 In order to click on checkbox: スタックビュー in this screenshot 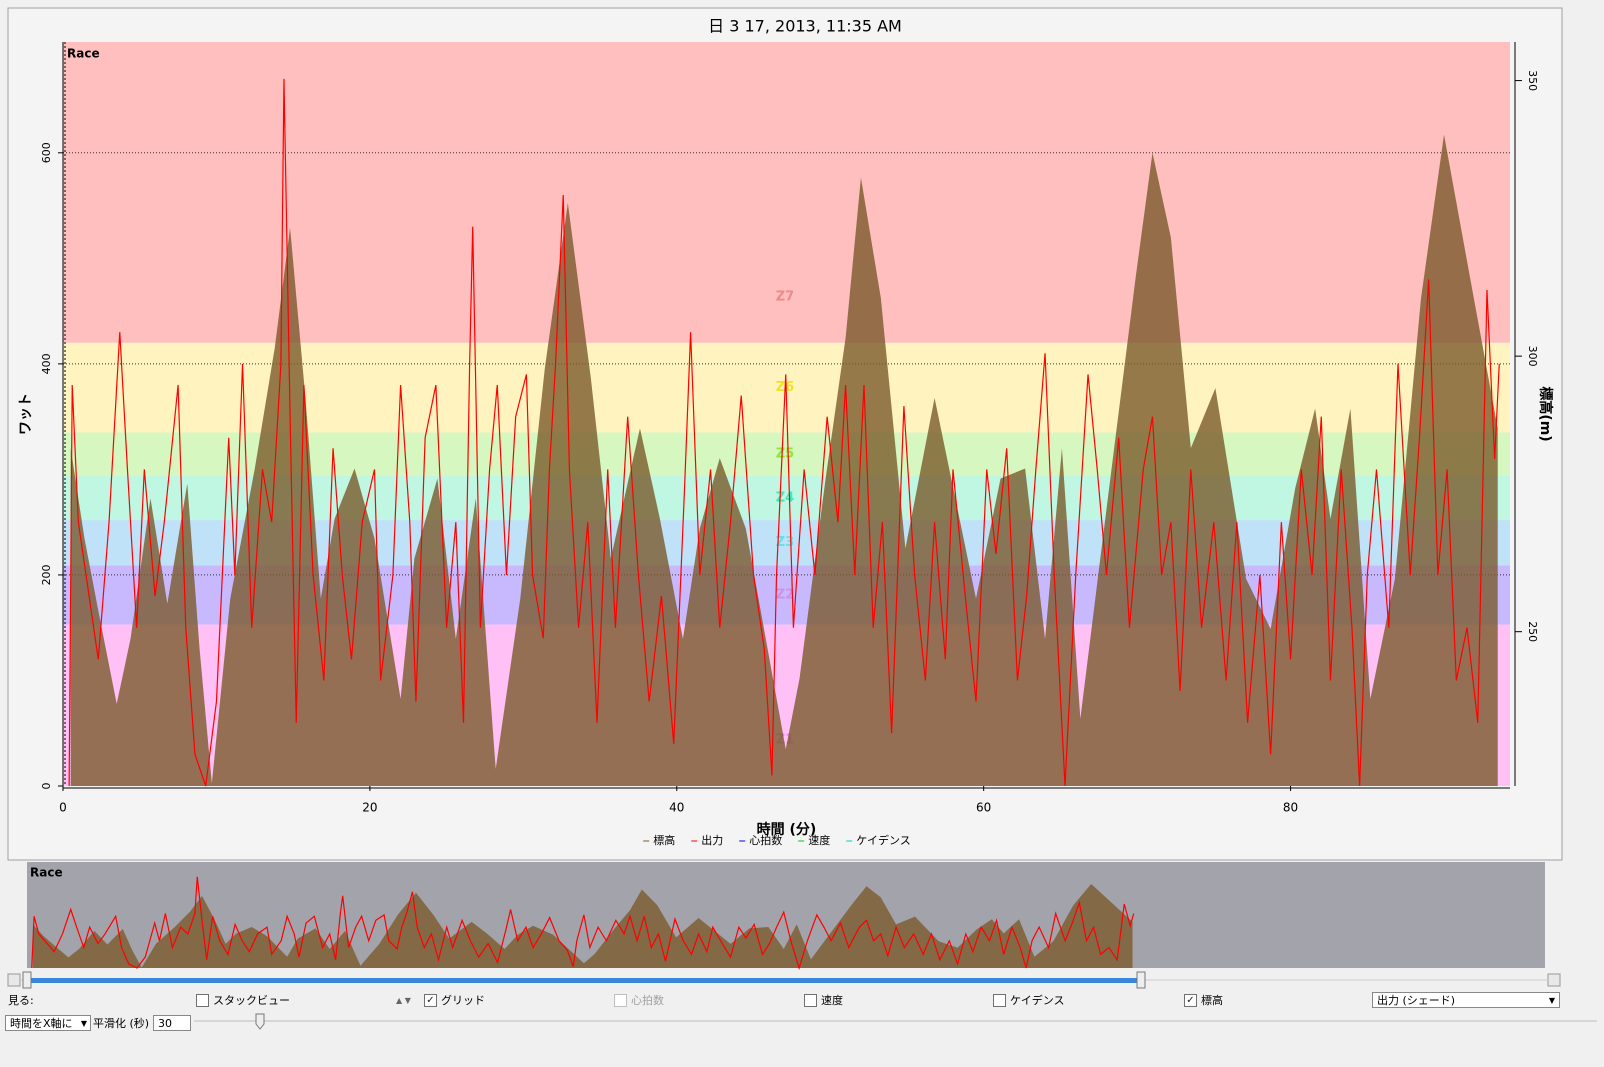, I will do `click(243, 1000)`.